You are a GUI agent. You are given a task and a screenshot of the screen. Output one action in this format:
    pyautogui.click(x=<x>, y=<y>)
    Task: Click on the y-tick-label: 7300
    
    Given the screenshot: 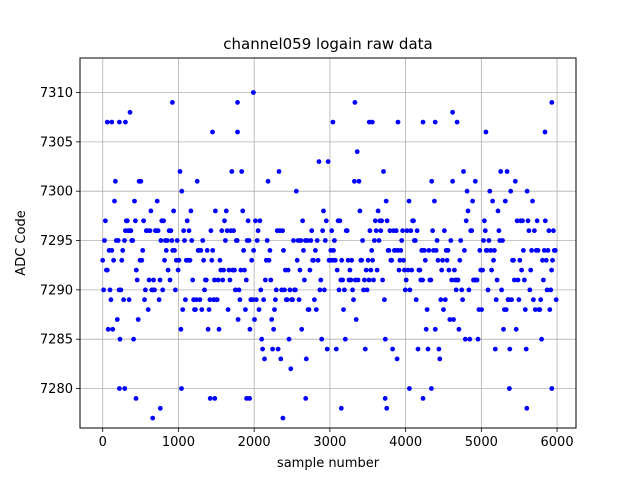 What is the action you would take?
    pyautogui.click(x=56, y=192)
    